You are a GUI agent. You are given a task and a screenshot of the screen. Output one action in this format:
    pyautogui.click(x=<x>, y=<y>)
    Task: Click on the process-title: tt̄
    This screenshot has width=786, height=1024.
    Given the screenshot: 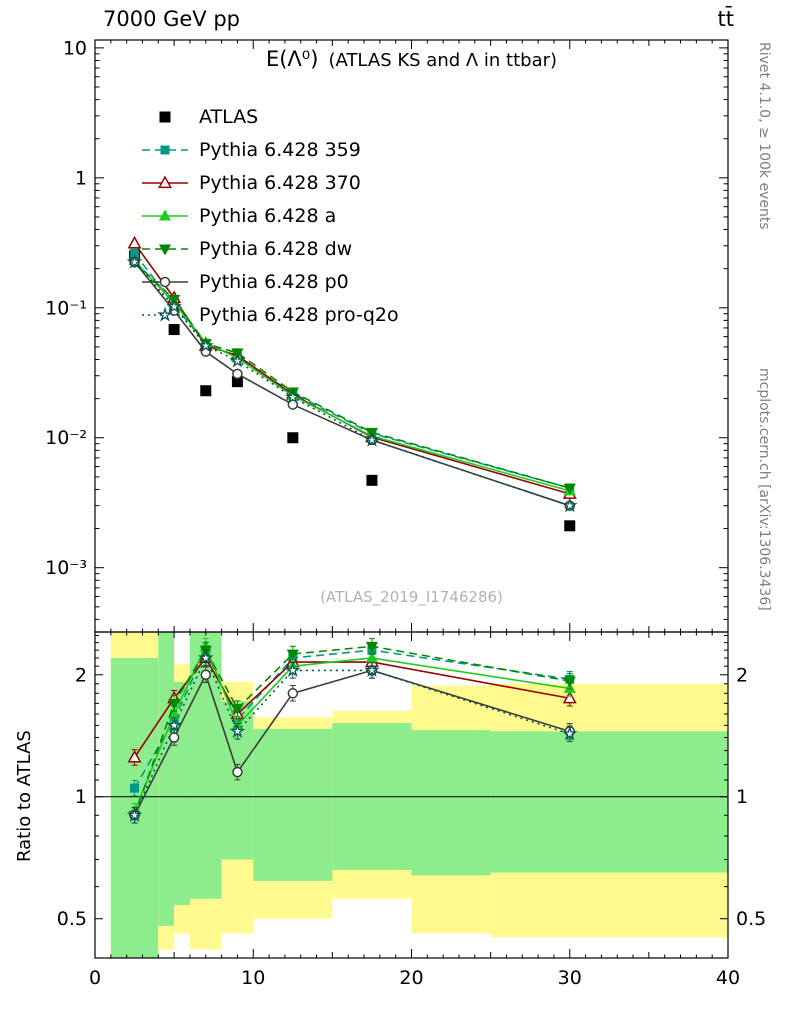 What is the action you would take?
    pyautogui.click(x=725, y=19)
    